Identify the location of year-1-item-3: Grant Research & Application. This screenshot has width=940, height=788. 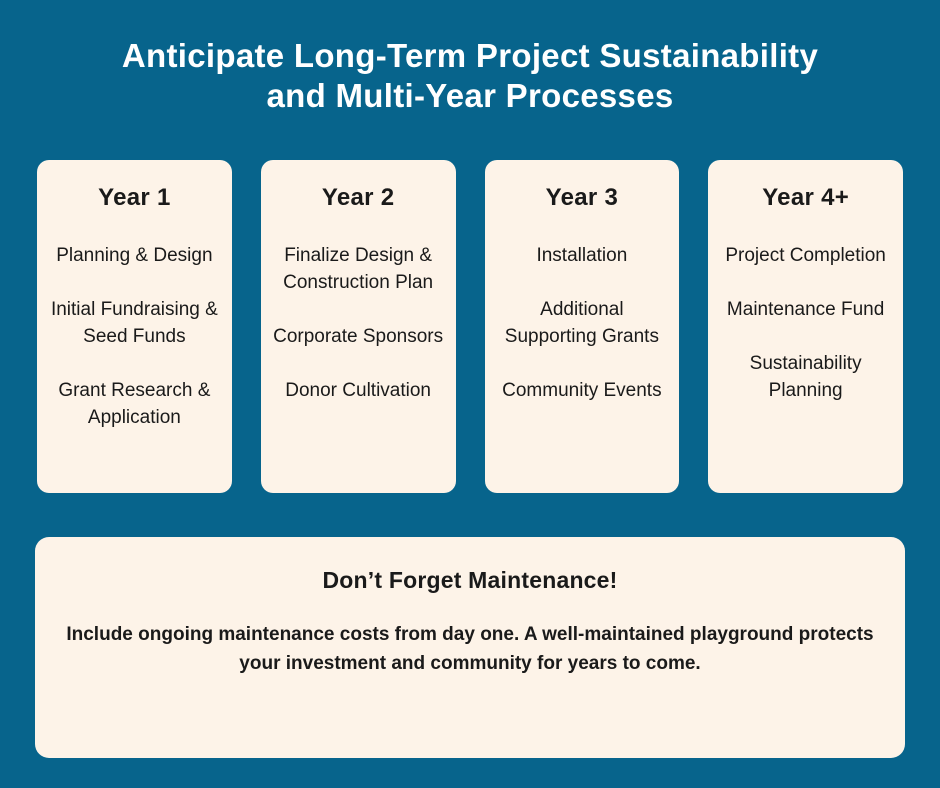
(134, 404).